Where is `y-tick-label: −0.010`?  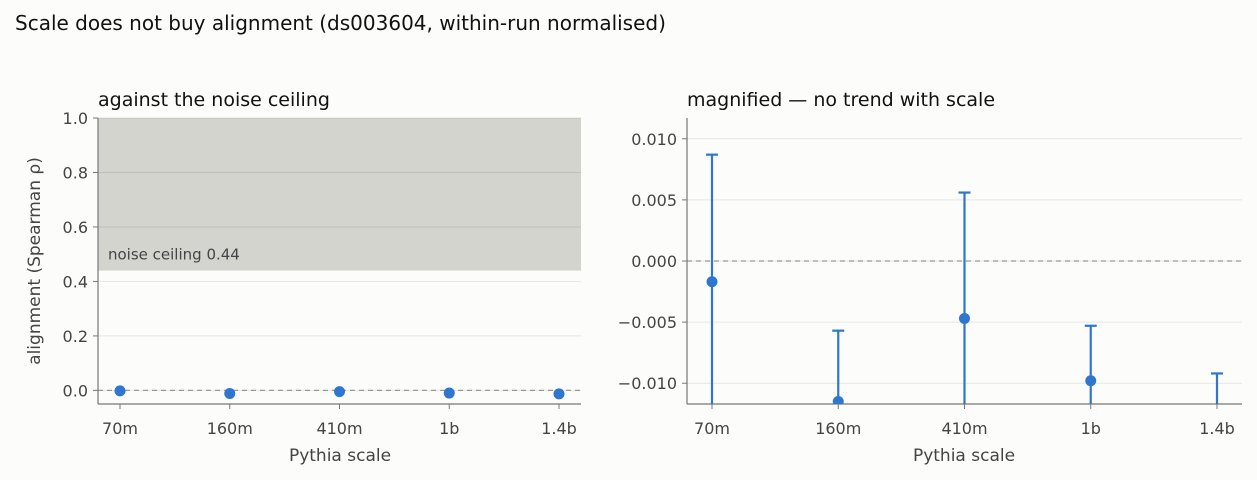 y-tick-label: −0.010 is located at coordinates (647, 383).